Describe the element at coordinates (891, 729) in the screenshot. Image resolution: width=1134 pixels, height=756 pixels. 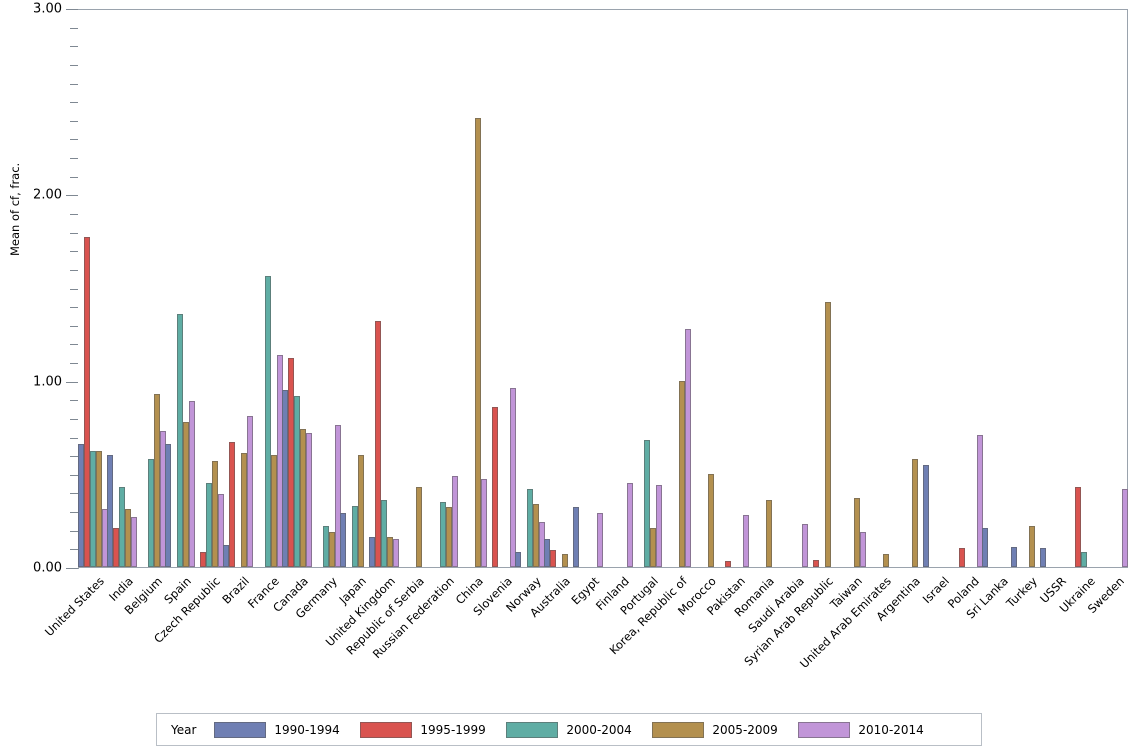
I see `legend-item-label: 2010-2014` at that location.